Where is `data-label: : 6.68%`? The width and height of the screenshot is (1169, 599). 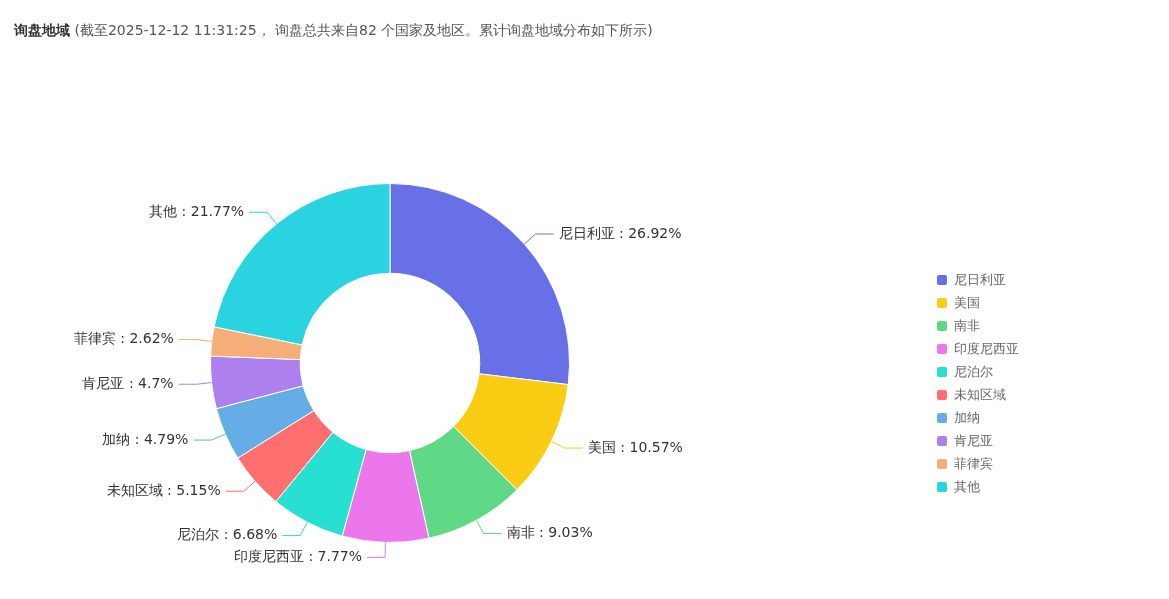 data-label: : 6.68% is located at coordinates (250, 534).